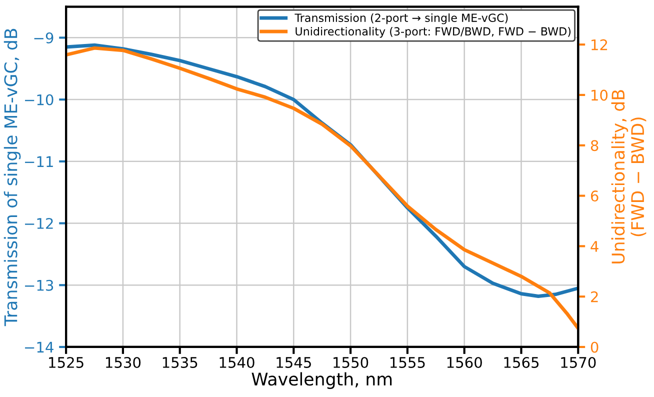 The width and height of the screenshot is (654, 397). Describe the element at coordinates (39, 347) in the screenshot. I see `y-tick-label: −14` at that location.